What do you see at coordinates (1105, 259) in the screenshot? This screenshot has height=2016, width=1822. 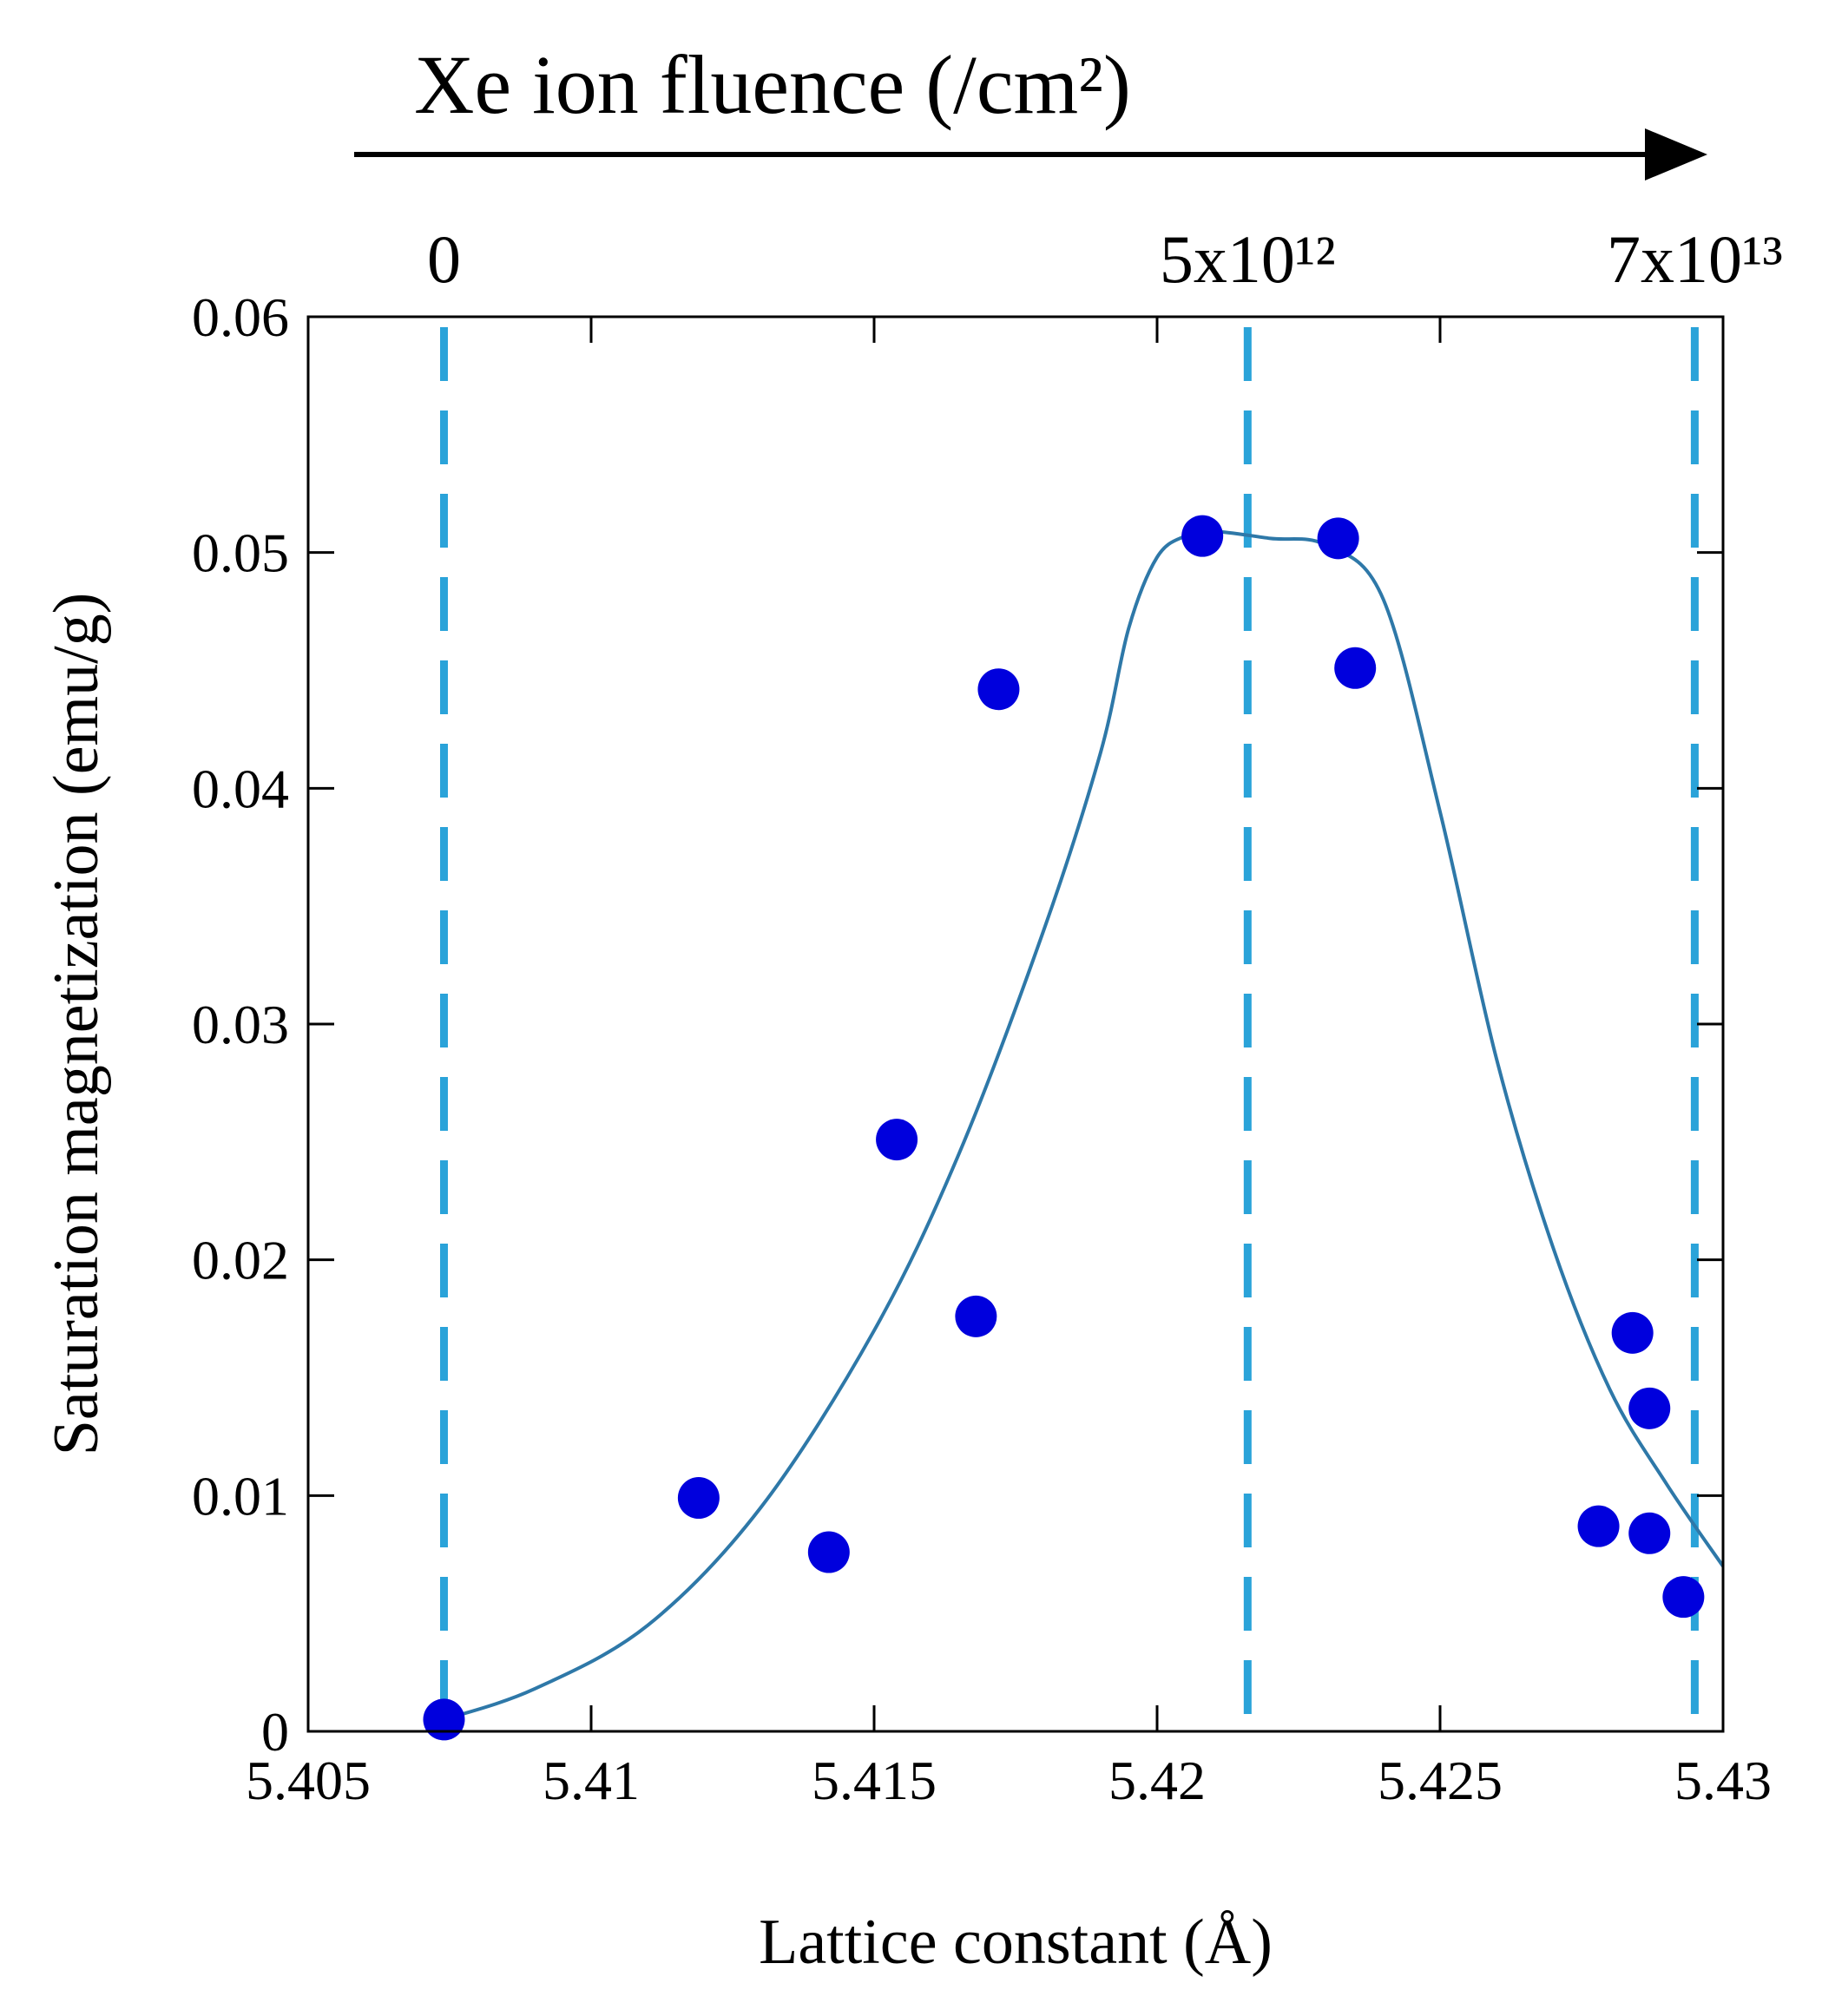 I see `fluence-labels: 0 5x10¹² 7x10¹³` at bounding box center [1105, 259].